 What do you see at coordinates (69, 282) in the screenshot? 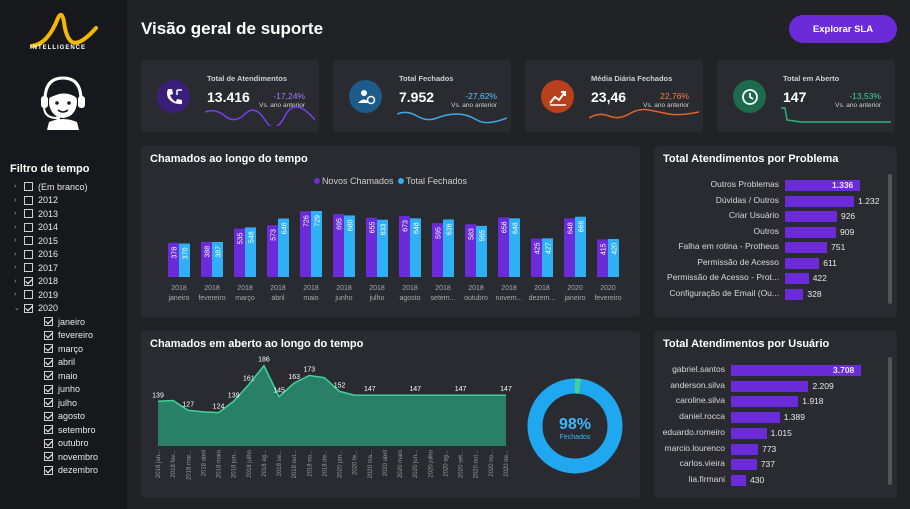
I see `filter-year-2018: › 2018` at bounding box center [69, 282].